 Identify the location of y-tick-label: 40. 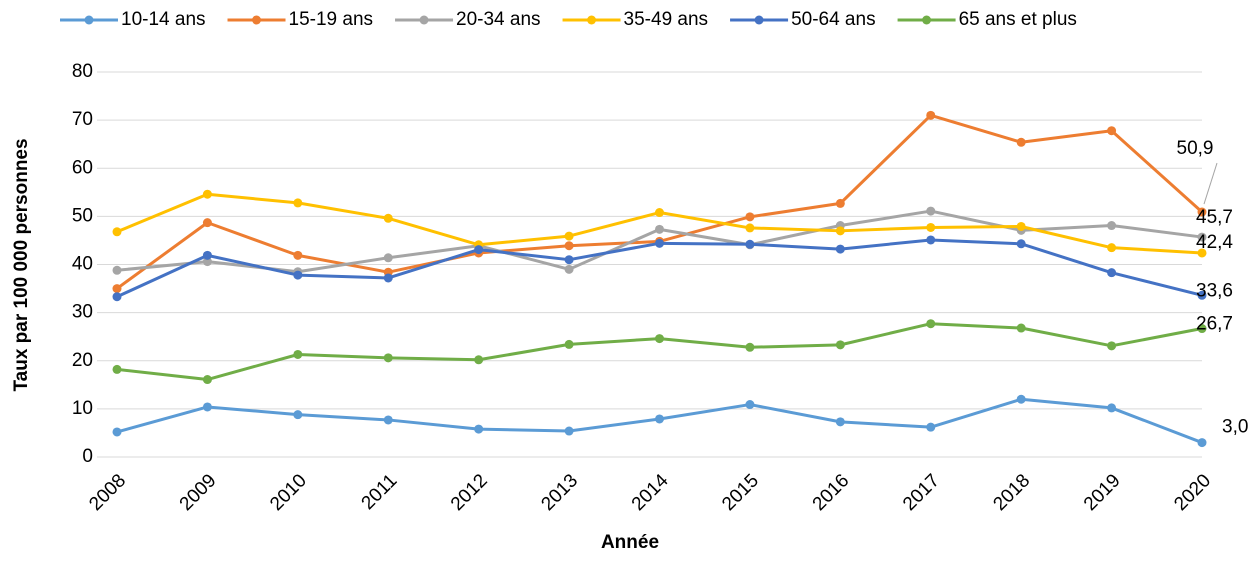
(82, 264).